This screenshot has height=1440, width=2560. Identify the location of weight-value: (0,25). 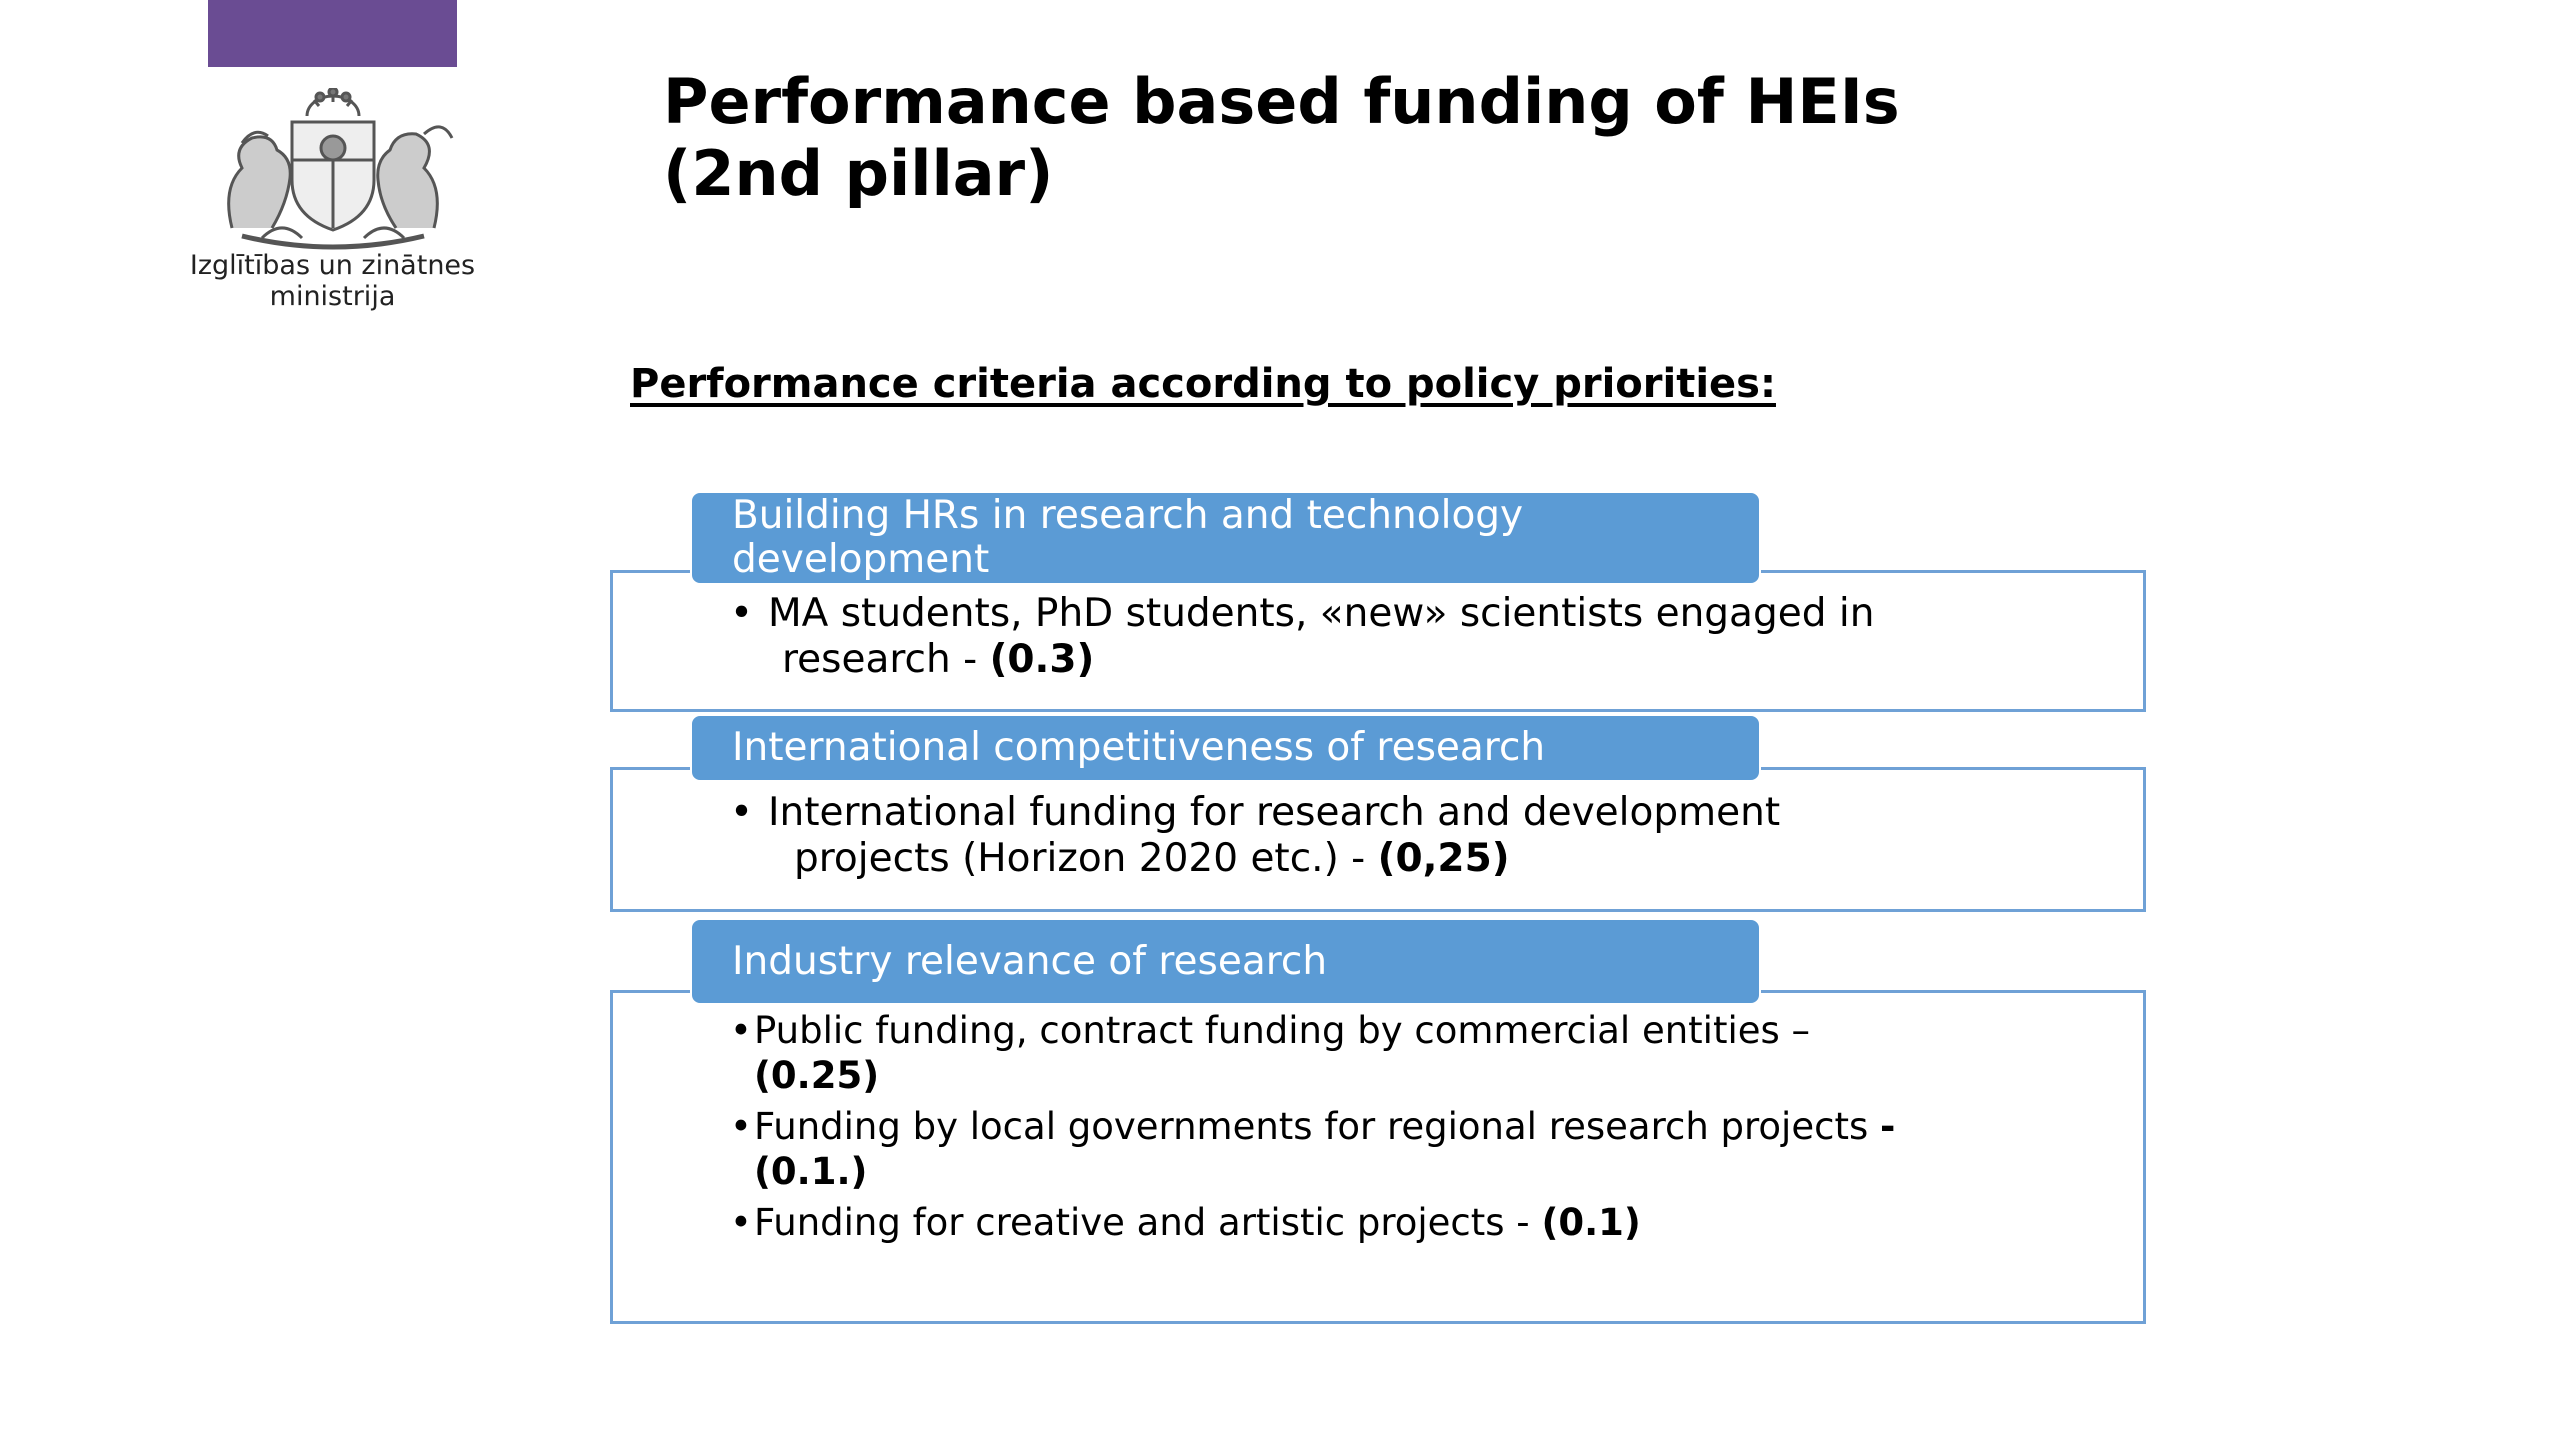
(1443, 858).